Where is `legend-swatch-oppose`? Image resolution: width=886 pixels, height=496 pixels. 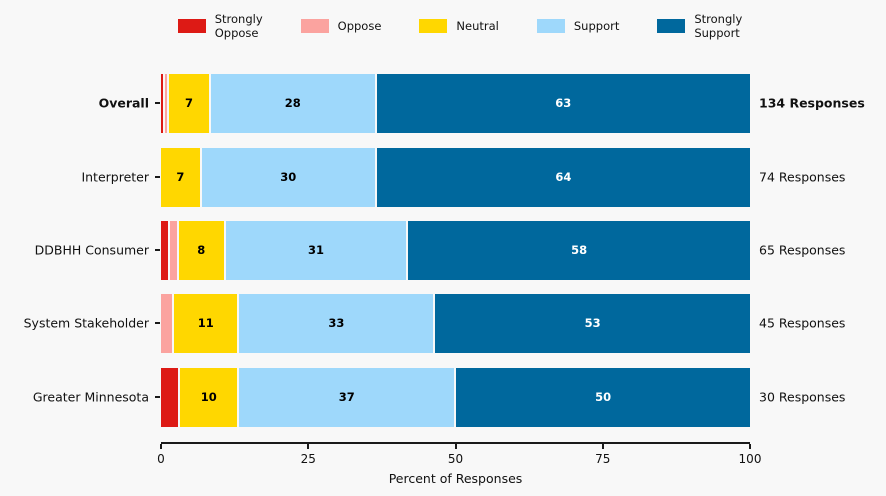 legend-swatch-oppose is located at coordinates (314, 26).